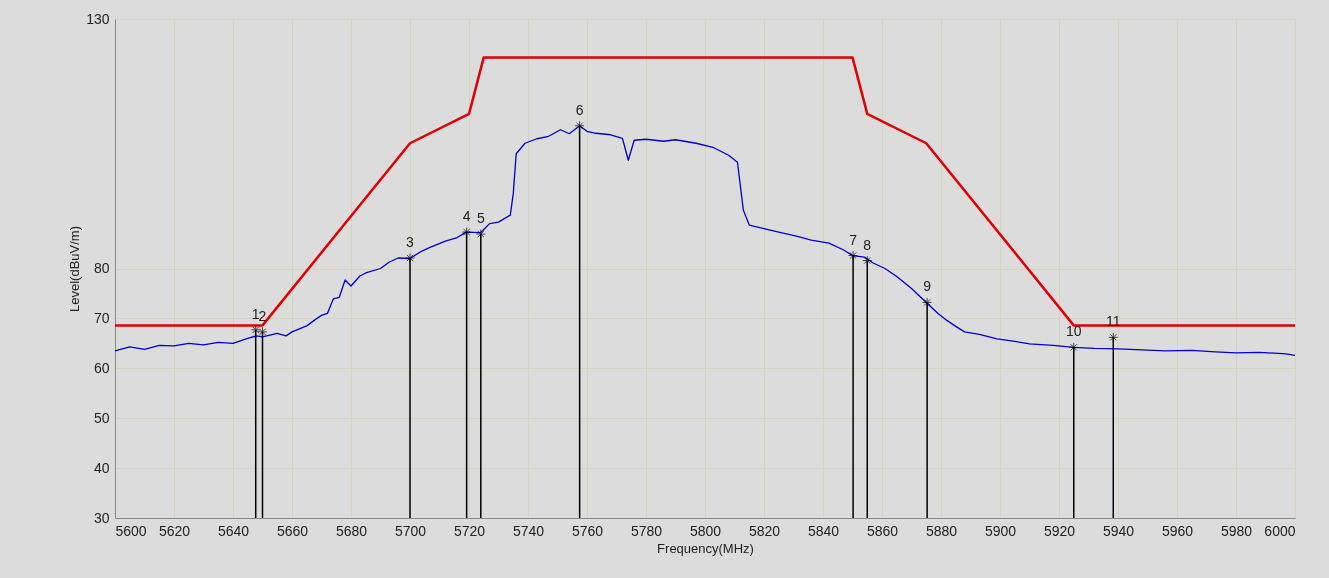 This screenshot has width=1329, height=578. Describe the element at coordinates (292, 530) in the screenshot. I see `x-tick-label: 5660` at that location.